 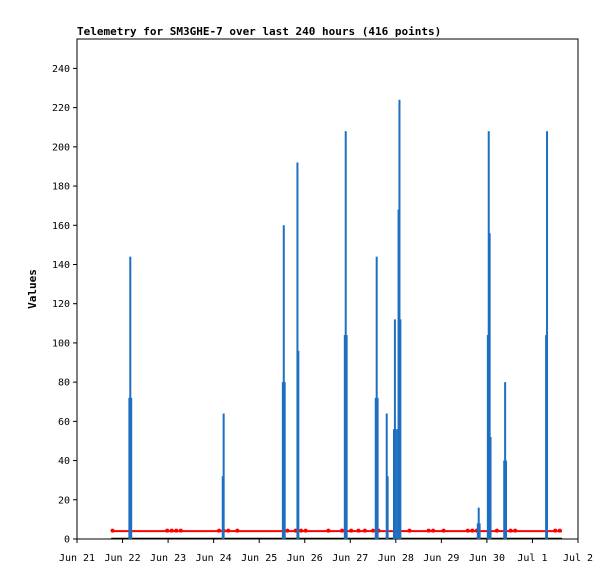 What do you see at coordinates (578, 558) in the screenshot?
I see `x-tick-label: Jul 2` at bounding box center [578, 558].